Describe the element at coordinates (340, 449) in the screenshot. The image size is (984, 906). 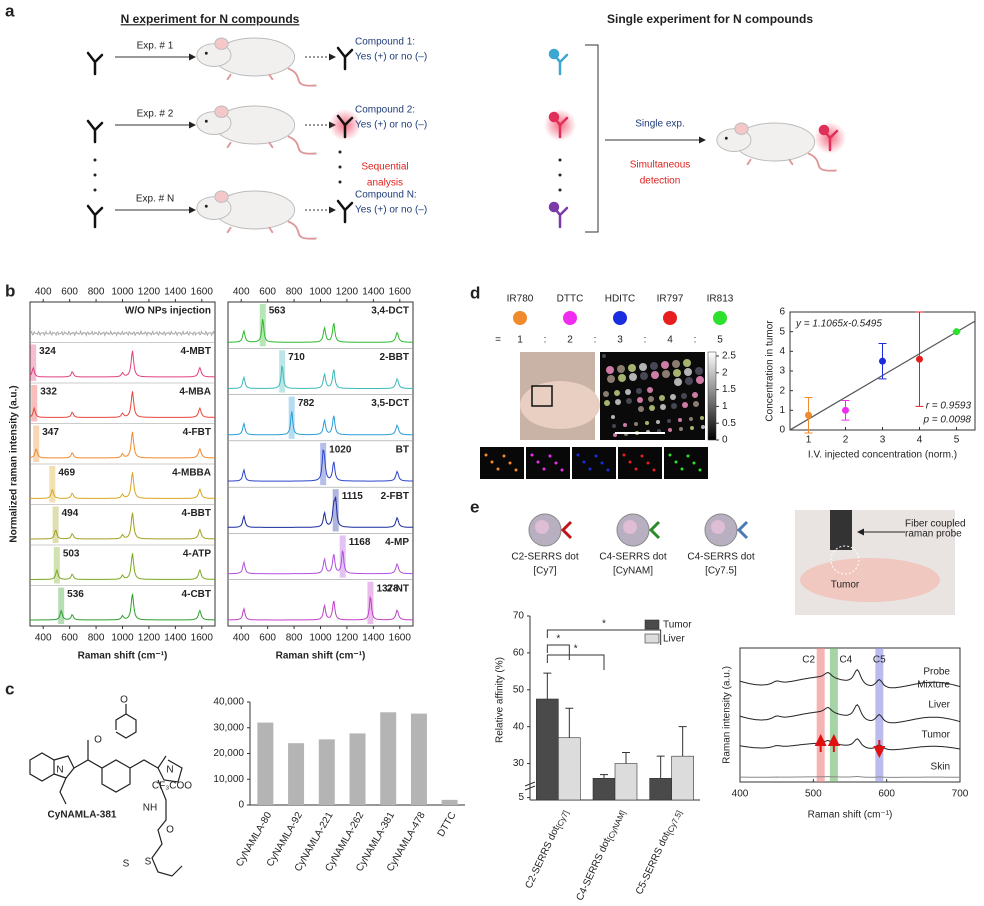
I see `peak-label: 1020` at that location.